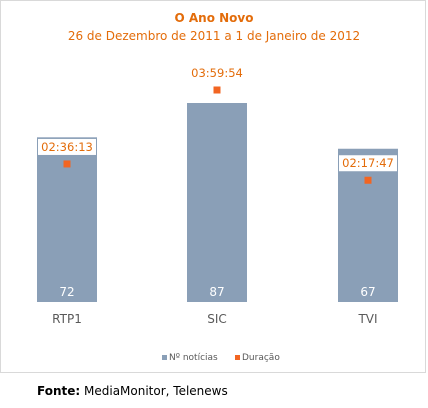 The image size is (428, 408). What do you see at coordinates (67, 319) in the screenshot?
I see `category-label-rtp1: RTP1` at bounding box center [67, 319].